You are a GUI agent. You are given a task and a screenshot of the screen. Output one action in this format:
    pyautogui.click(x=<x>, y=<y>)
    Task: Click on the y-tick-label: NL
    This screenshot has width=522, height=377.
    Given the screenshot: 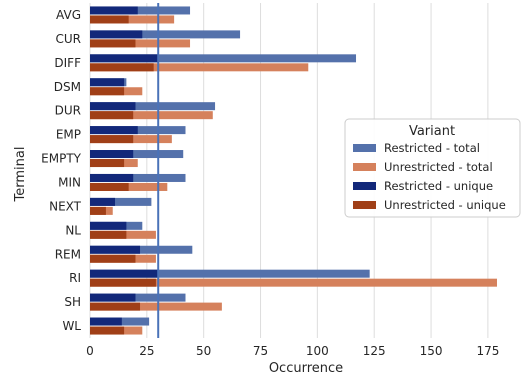 What is the action you would take?
    pyautogui.click(x=73, y=230)
    